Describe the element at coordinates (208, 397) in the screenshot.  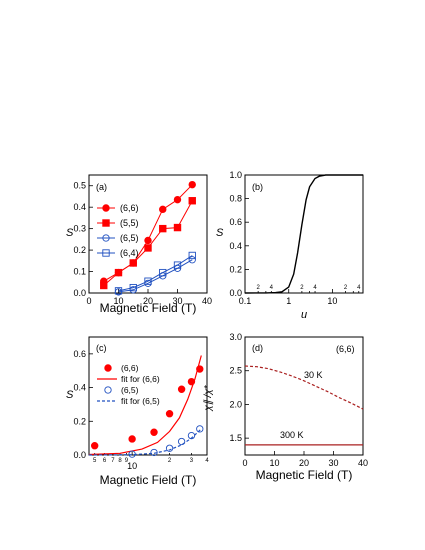
I see `y-axis-label: χ∥ /χ*` at that location.